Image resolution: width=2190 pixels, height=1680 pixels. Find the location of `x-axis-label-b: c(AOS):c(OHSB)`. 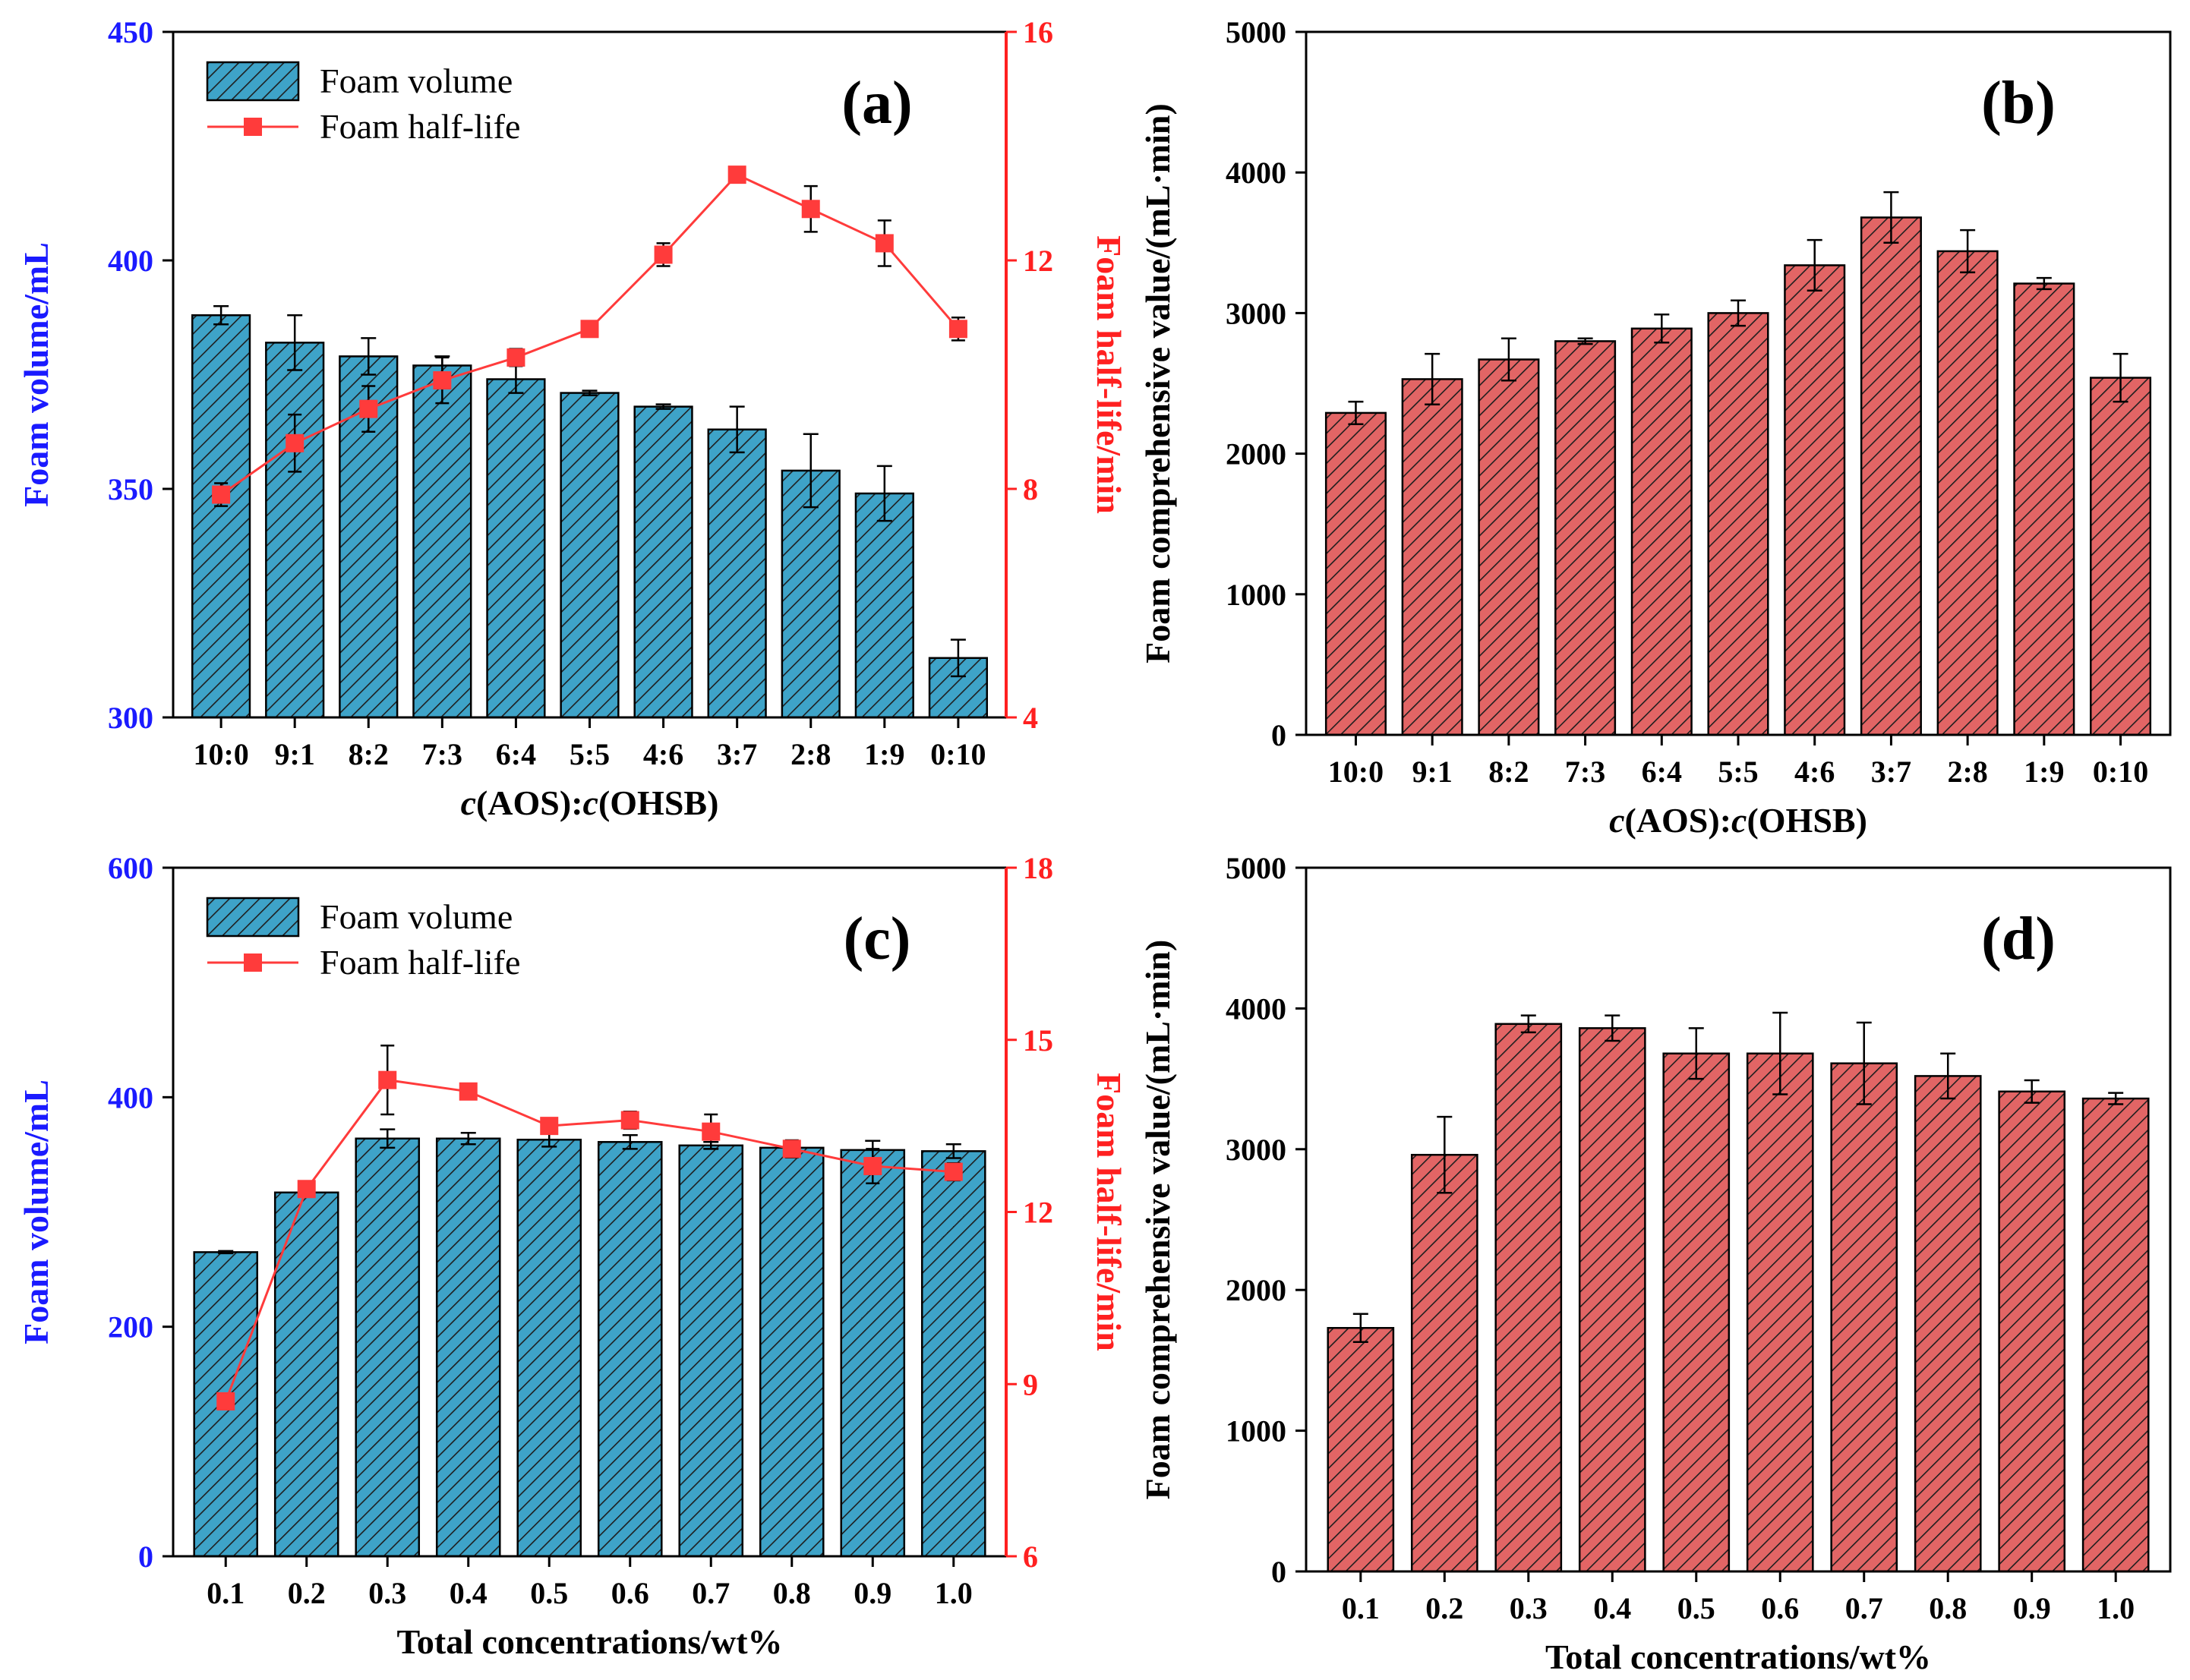

x-axis-label-b: c(AOS):c(OHSB) is located at coordinates (1738, 820).